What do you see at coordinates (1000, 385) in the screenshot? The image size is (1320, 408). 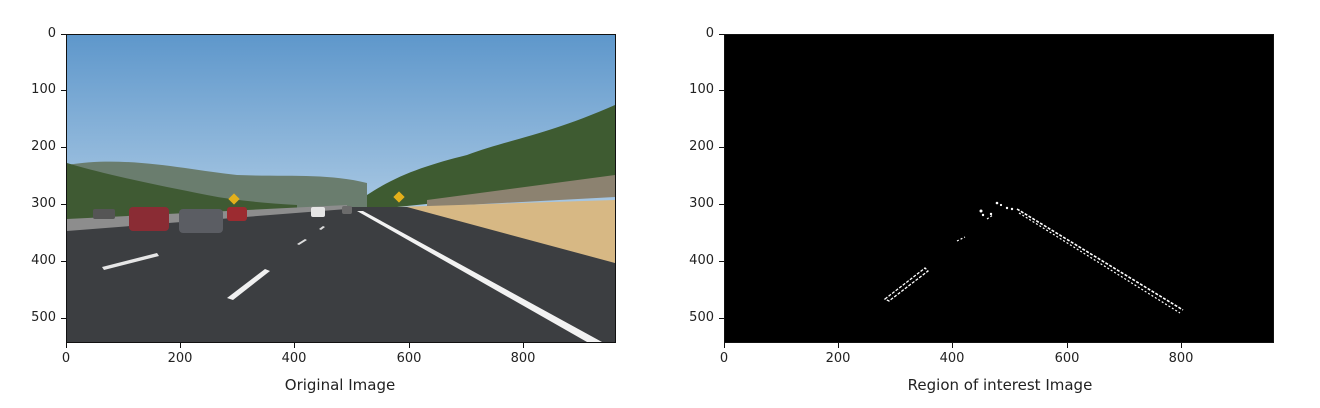 I see `x-axis-label: Region of interest Image` at bounding box center [1000, 385].